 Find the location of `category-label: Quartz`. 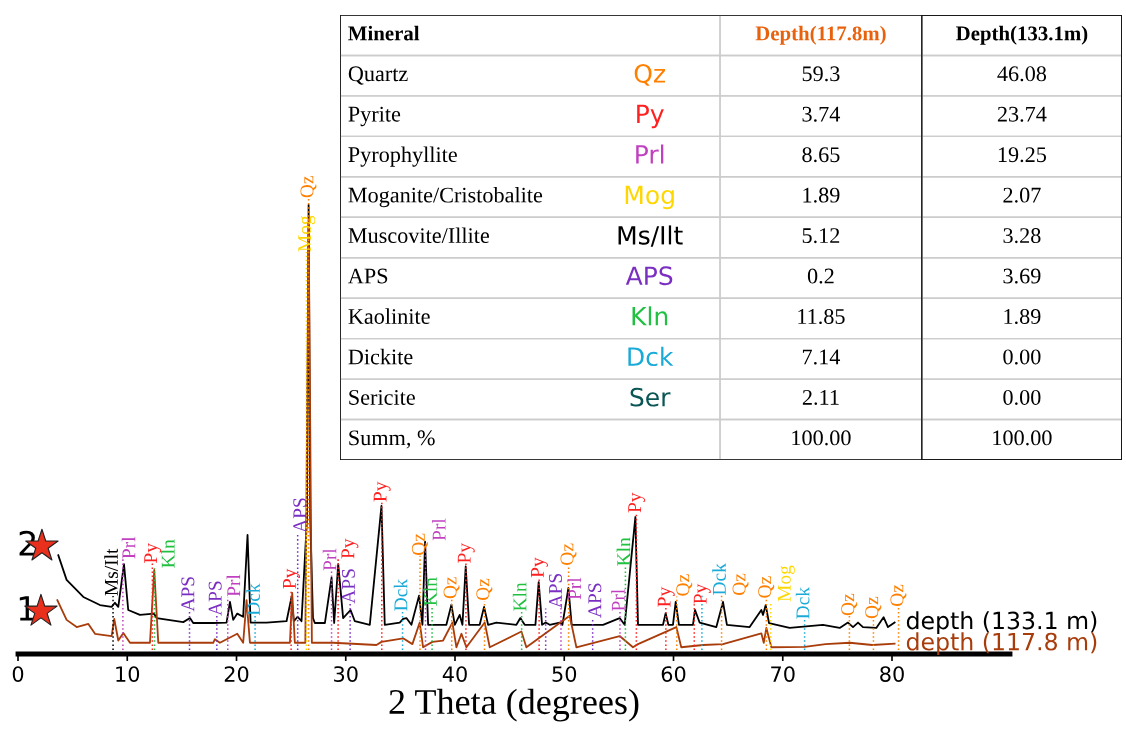

category-label: Quartz is located at coordinates (378, 75).